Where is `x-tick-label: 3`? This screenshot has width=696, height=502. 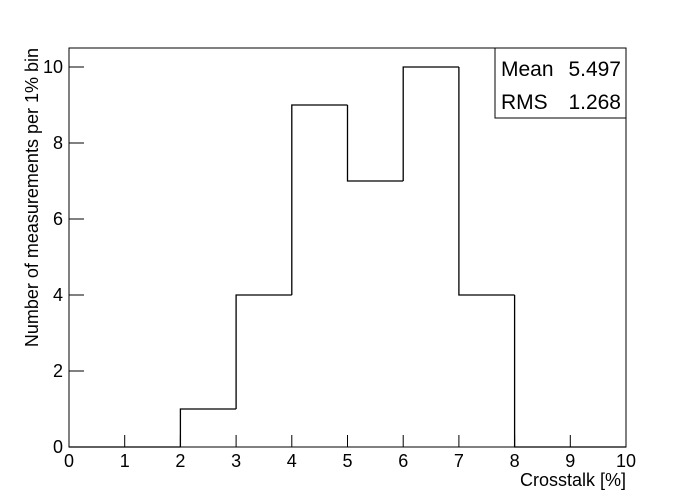
x-tick-label: 3 is located at coordinates (236, 461).